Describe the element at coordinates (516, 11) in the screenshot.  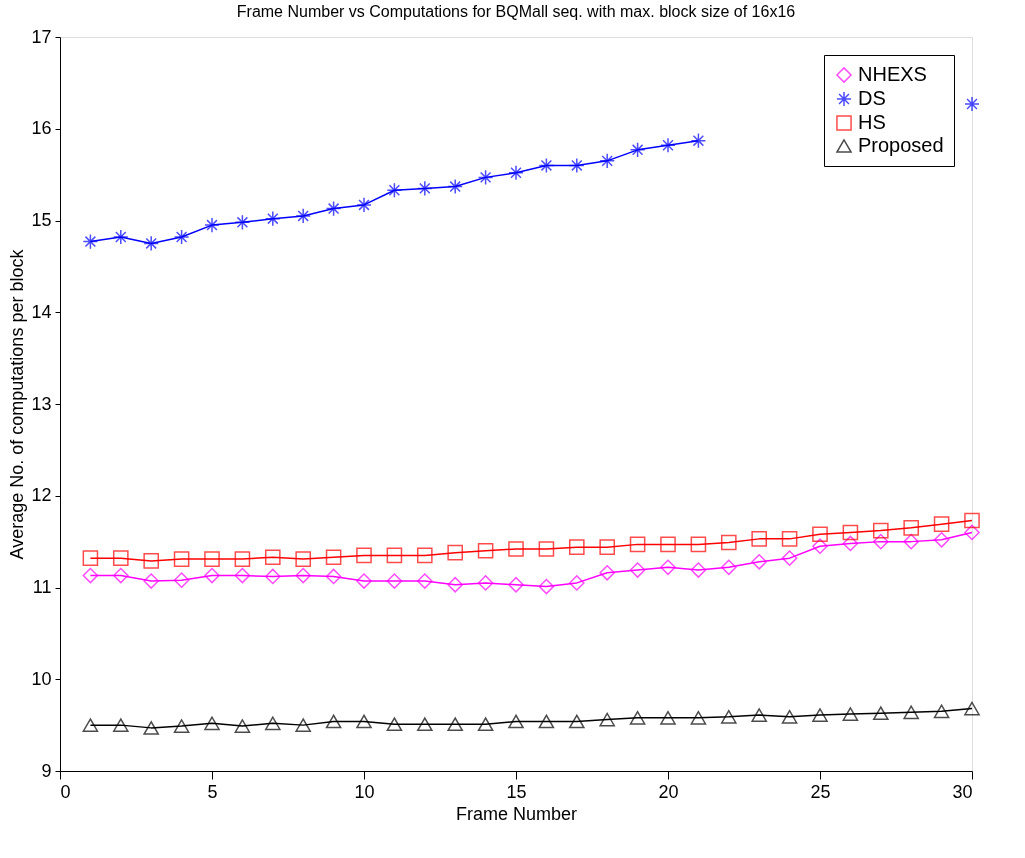
I see `chart-title: Frame Number vs Computations for BQMall seq. with max. block size of 16x16` at that location.